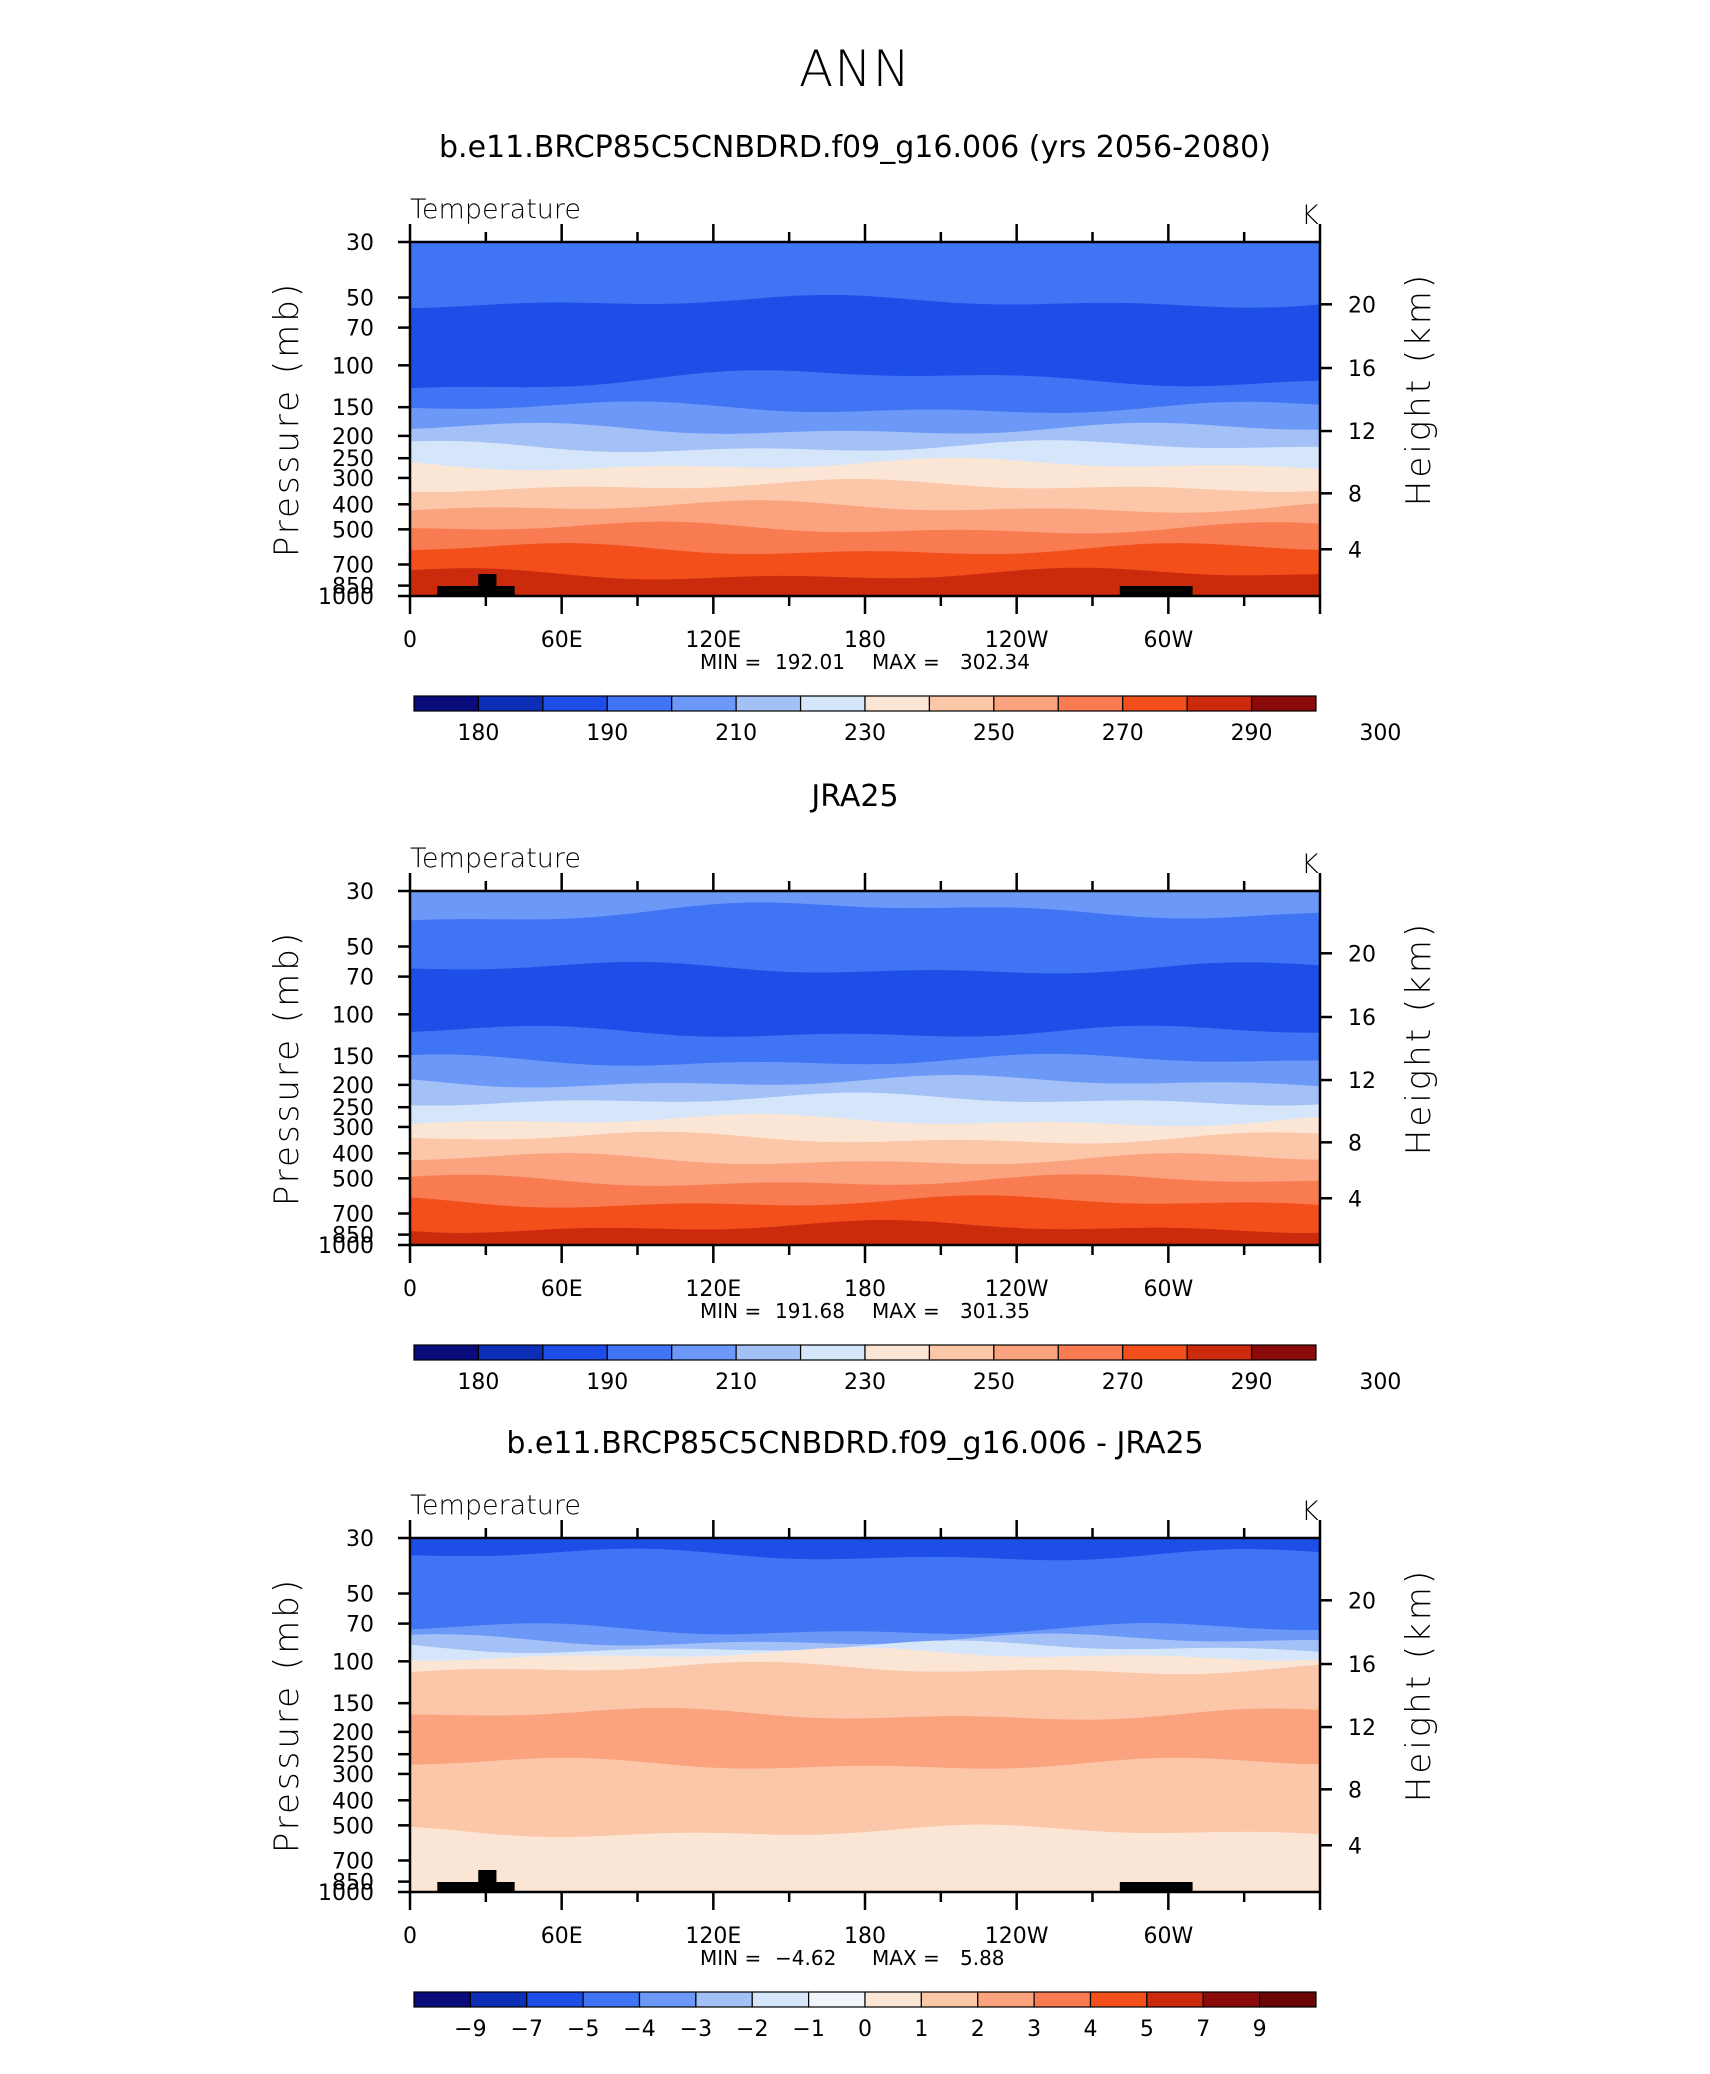 The width and height of the screenshot is (1710, 2074). Describe the element at coordinates (696, 2029) in the screenshot. I see `colorbar-label: −3` at that location.